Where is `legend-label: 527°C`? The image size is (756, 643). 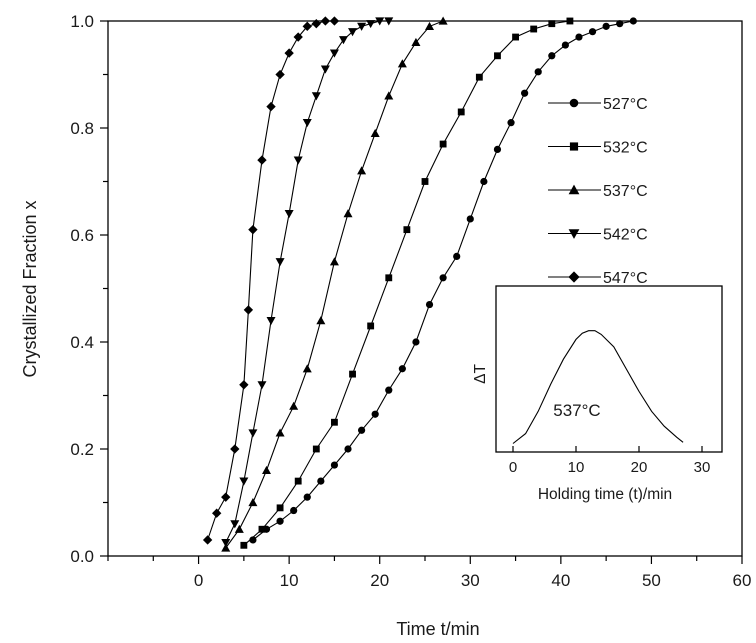 legend-label: 527°C is located at coordinates (625, 104).